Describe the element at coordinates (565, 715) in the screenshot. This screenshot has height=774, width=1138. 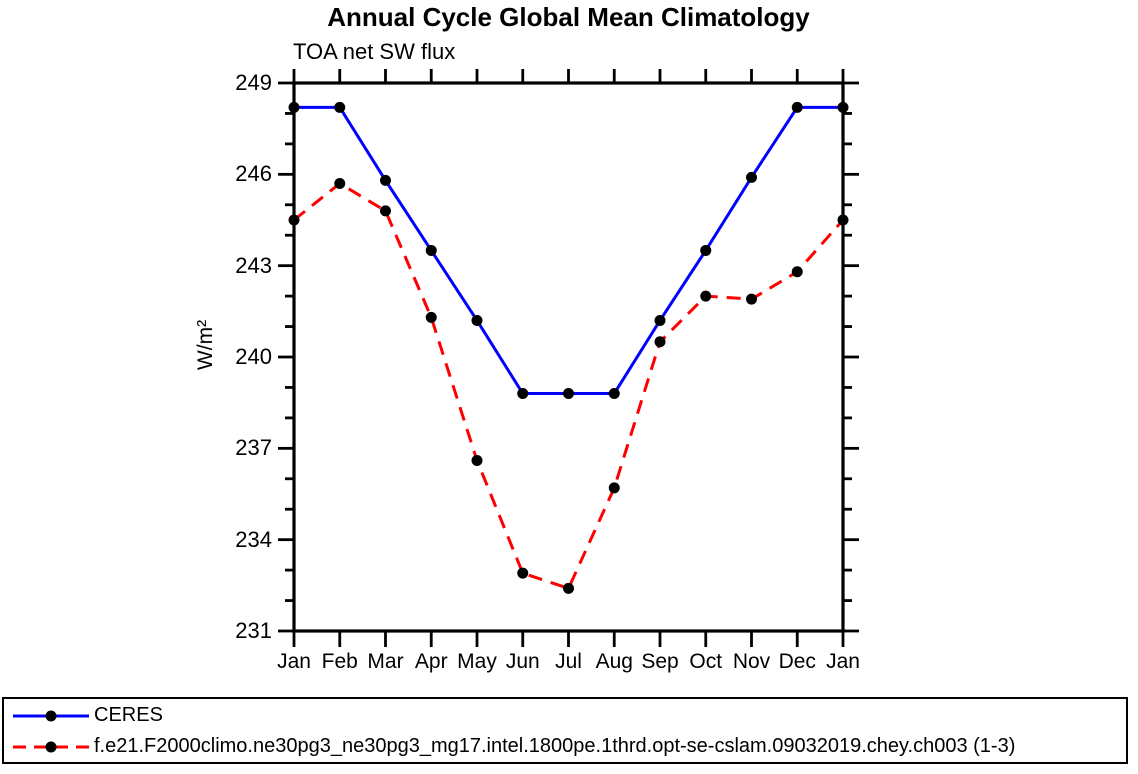
I see `legend-item-ceres: CERES` at that location.